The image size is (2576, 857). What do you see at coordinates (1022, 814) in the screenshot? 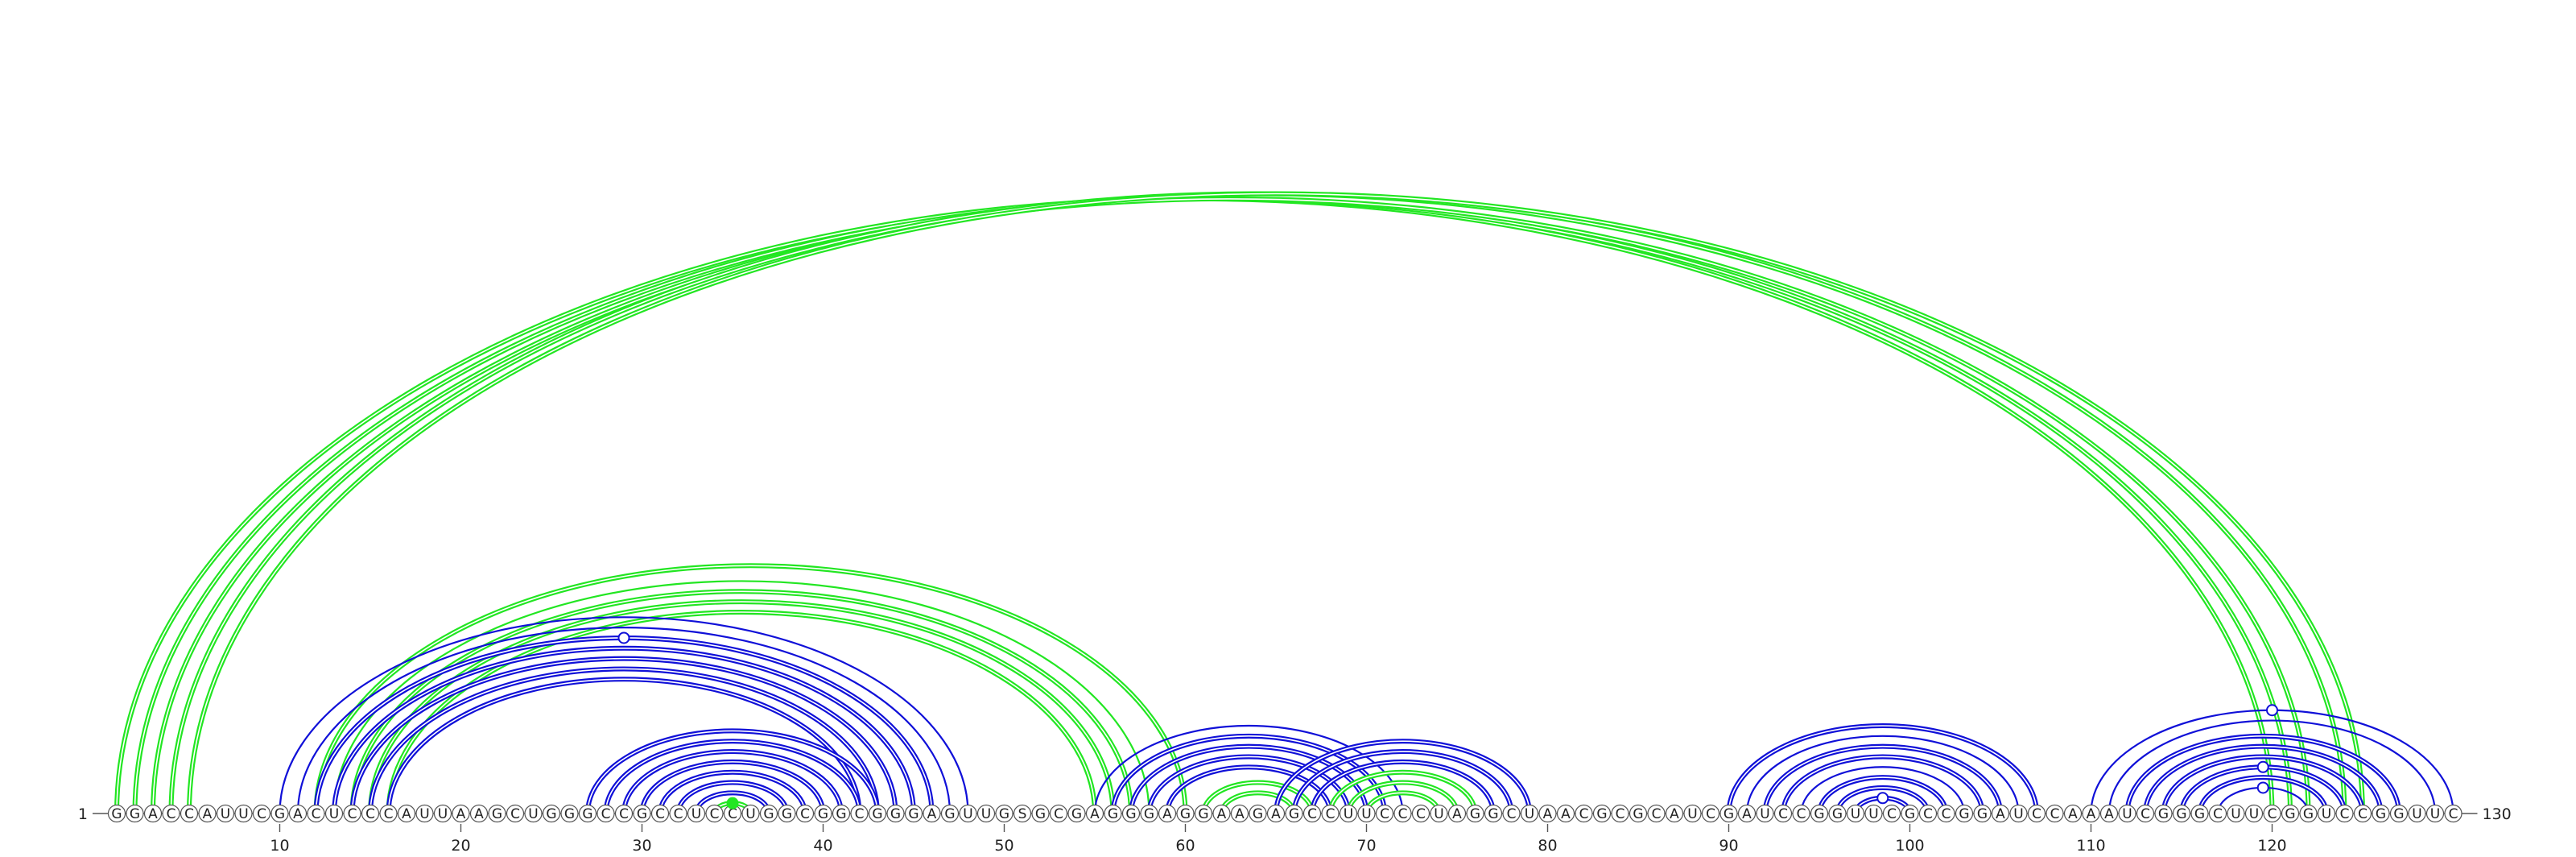
I see `nucleotide-letter: S` at bounding box center [1022, 814].